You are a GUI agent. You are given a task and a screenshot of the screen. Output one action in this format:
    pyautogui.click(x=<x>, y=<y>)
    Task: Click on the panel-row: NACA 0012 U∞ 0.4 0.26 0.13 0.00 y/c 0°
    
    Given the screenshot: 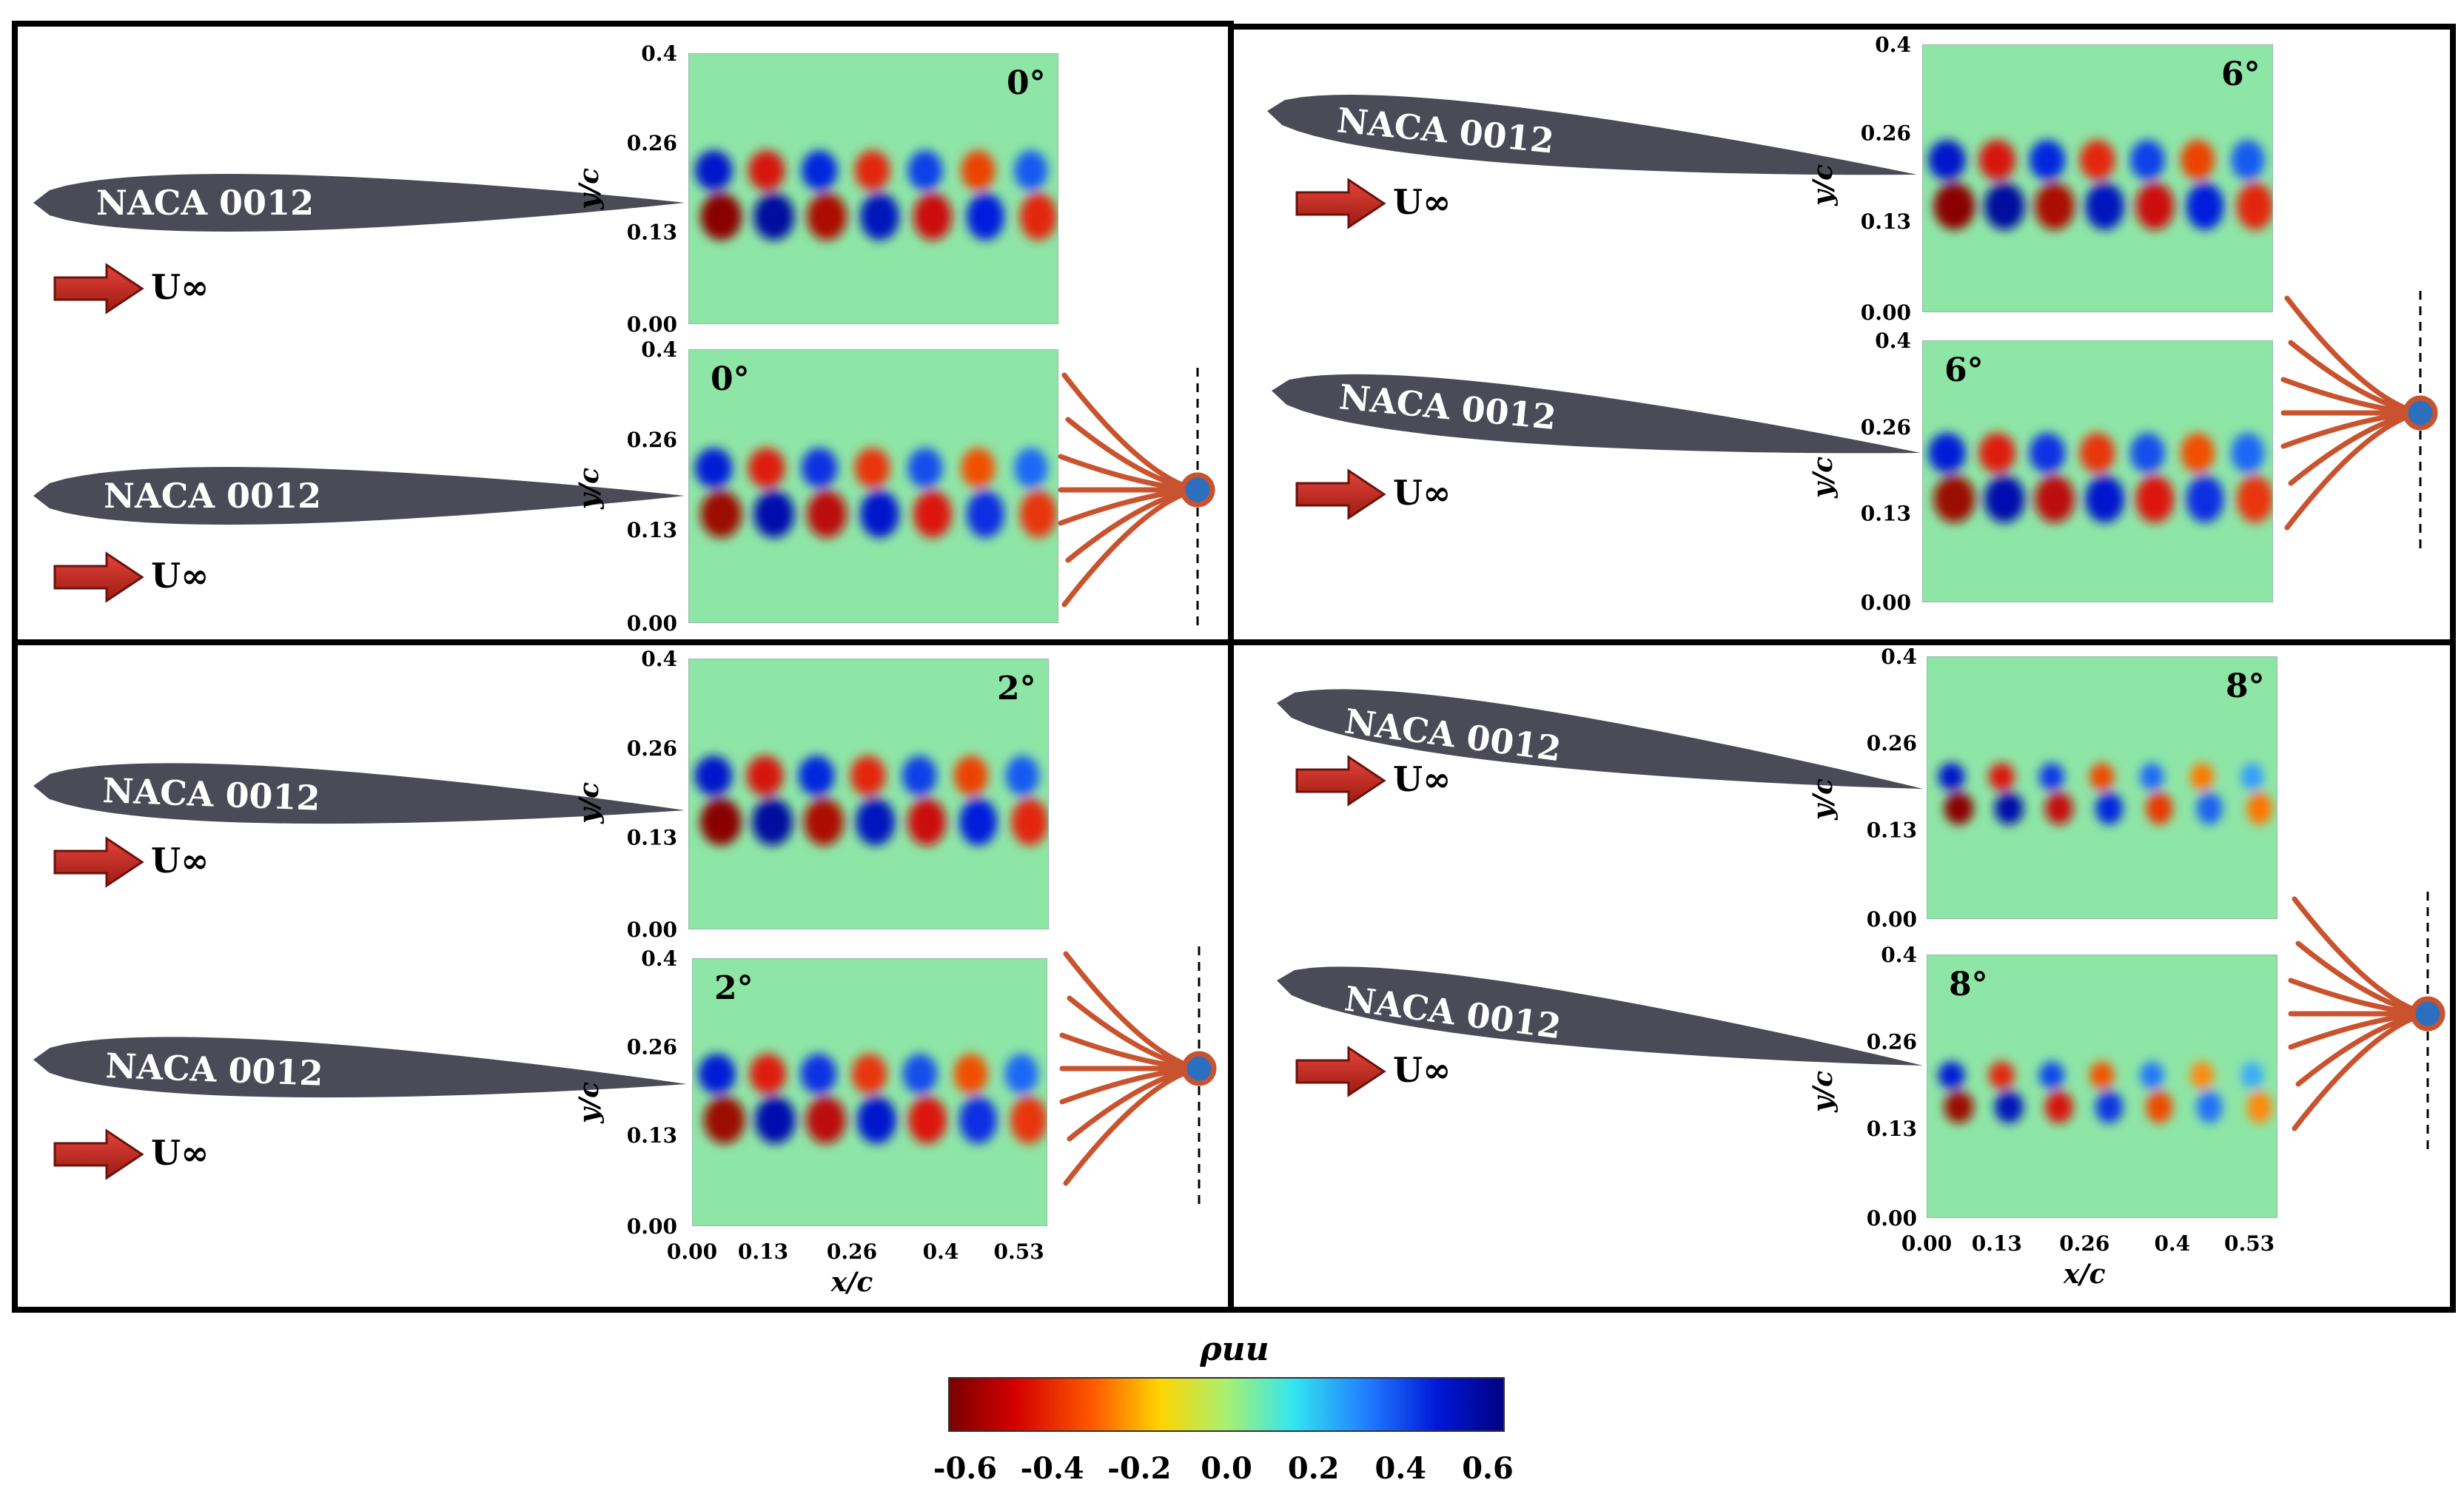 What is the action you would take?
    pyautogui.click(x=624, y=486)
    